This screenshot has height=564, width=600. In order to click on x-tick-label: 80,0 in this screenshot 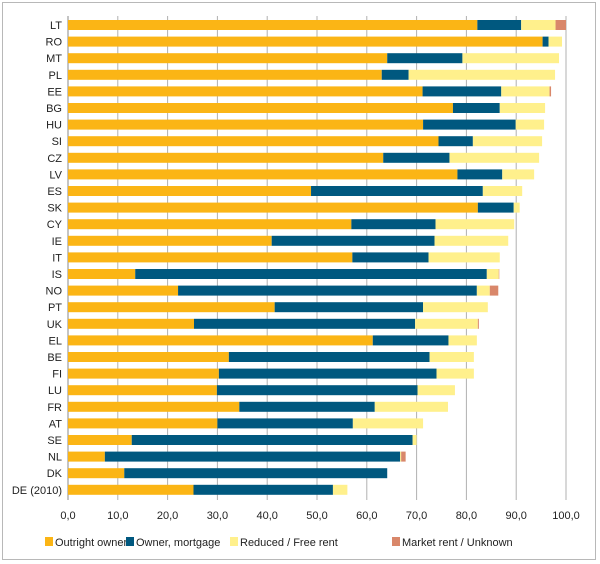, I will do `click(466, 516)`.